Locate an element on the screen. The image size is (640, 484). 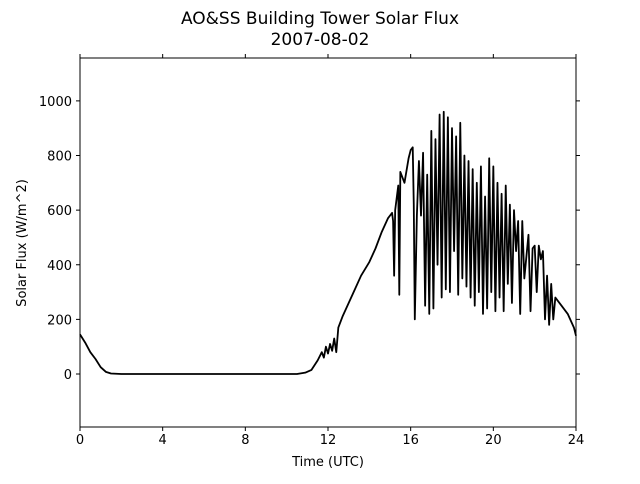
x-tick-label: 8 is located at coordinates (245, 440).